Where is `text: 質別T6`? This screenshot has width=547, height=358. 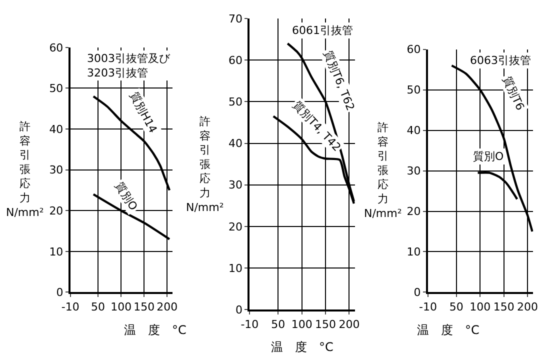 text: 質別T6 is located at coordinates (513, 93).